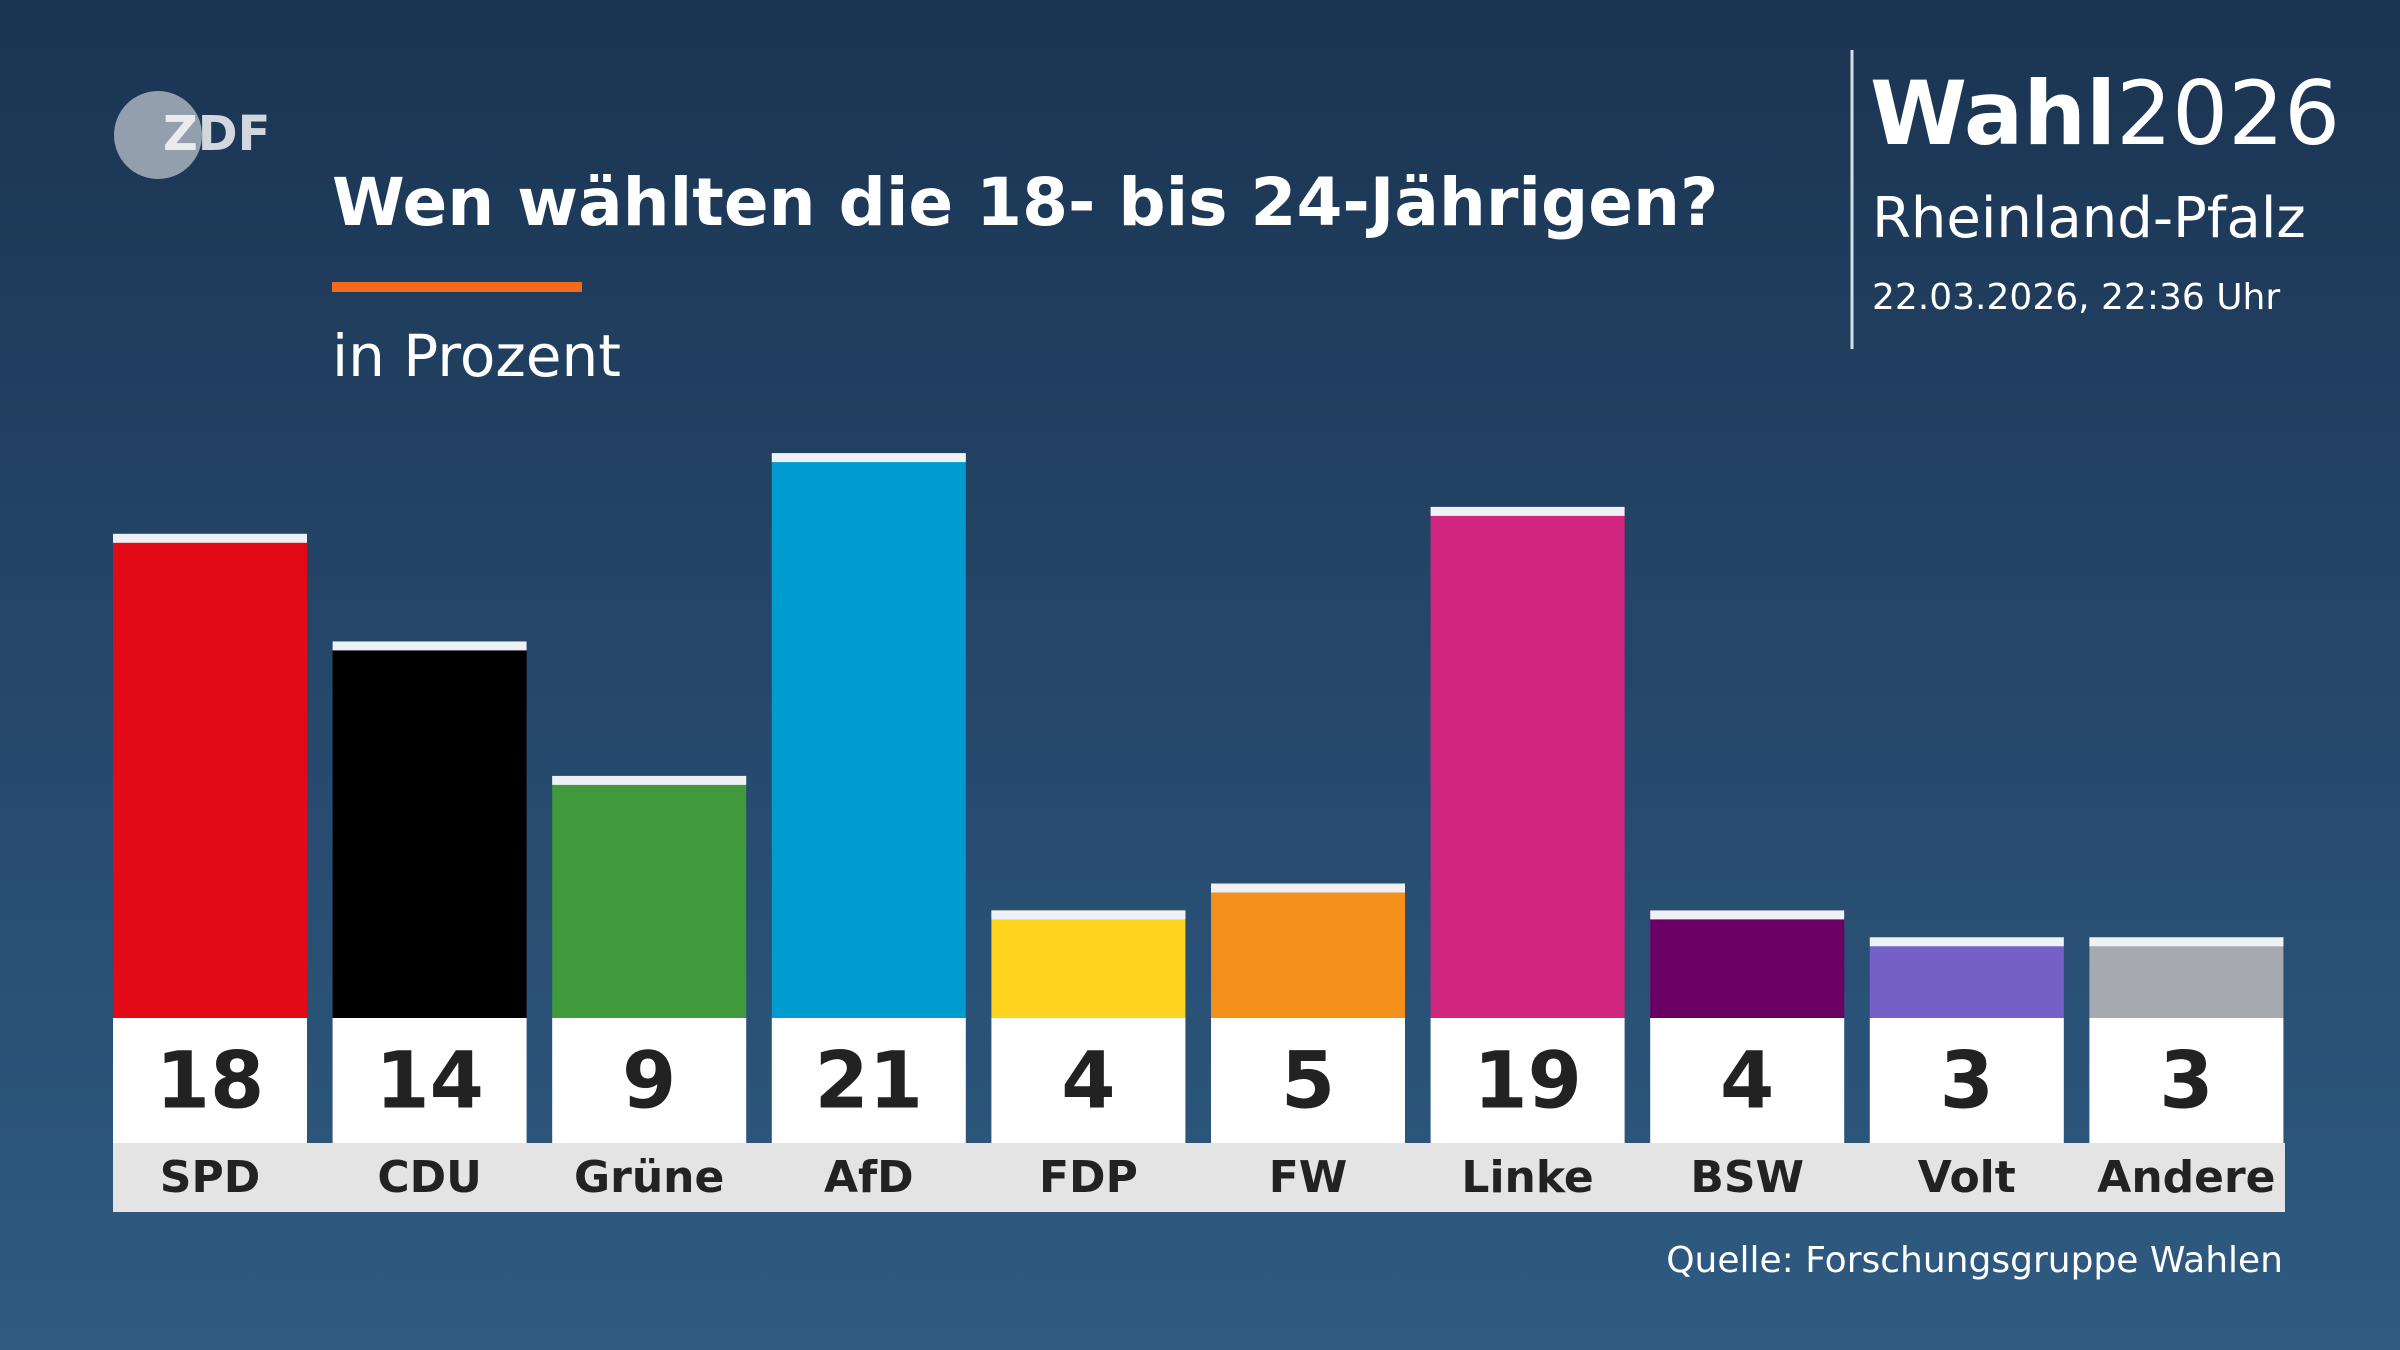  Describe the element at coordinates (1025, 202) in the screenshot. I see `chart-title: Wen wählten die 18- bis 24-Jährigen?` at that location.